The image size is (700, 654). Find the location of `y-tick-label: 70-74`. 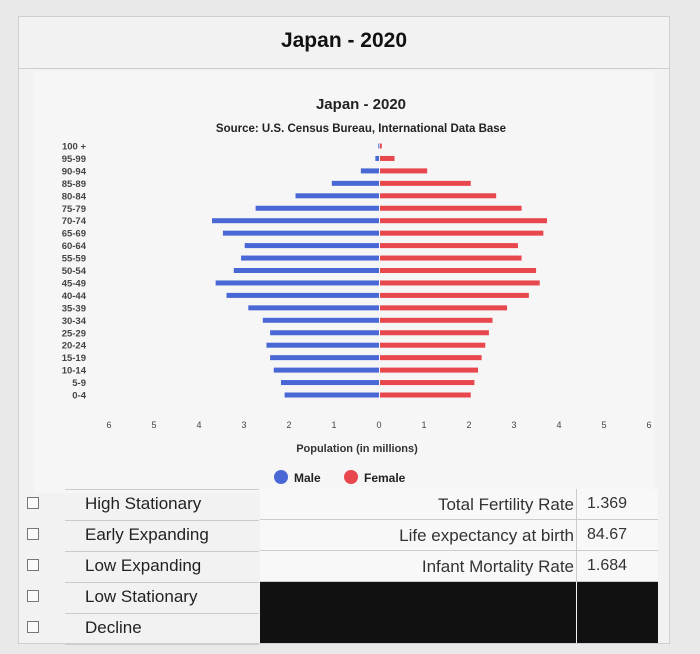

y-tick-label: 70-74 is located at coordinates (74, 221).